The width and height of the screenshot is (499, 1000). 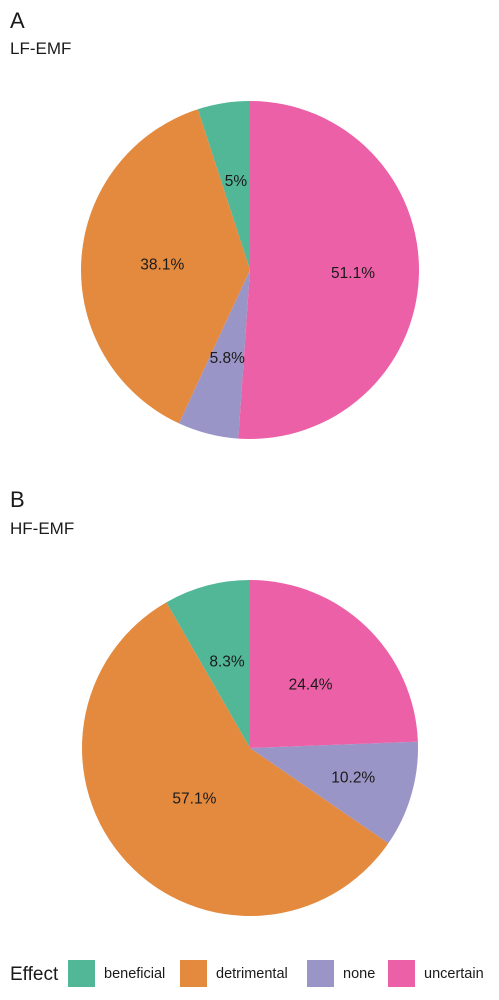 What do you see at coordinates (311, 685) in the screenshot?
I see `slice-label-uncertain: 24.4%` at bounding box center [311, 685].